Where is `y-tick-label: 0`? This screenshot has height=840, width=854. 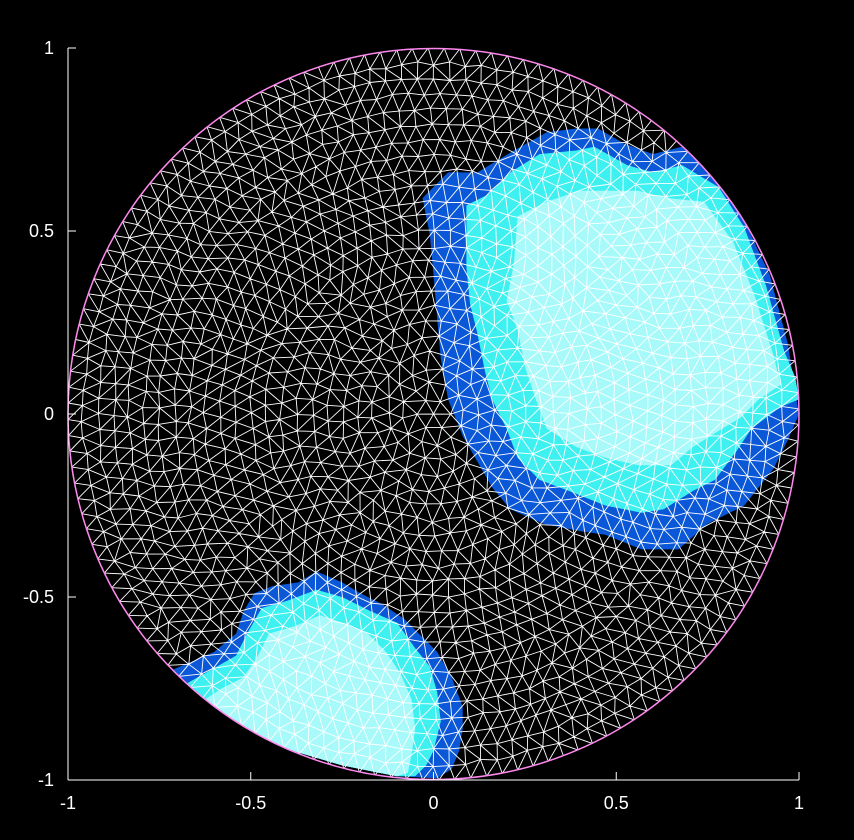 y-tick-label: 0 is located at coordinates (49, 414).